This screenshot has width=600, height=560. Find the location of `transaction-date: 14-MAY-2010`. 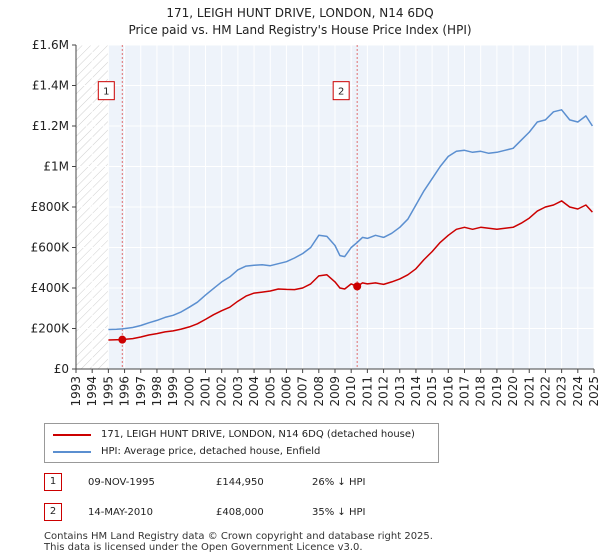

transaction-date: 14-MAY-2010 is located at coordinates (121, 512).